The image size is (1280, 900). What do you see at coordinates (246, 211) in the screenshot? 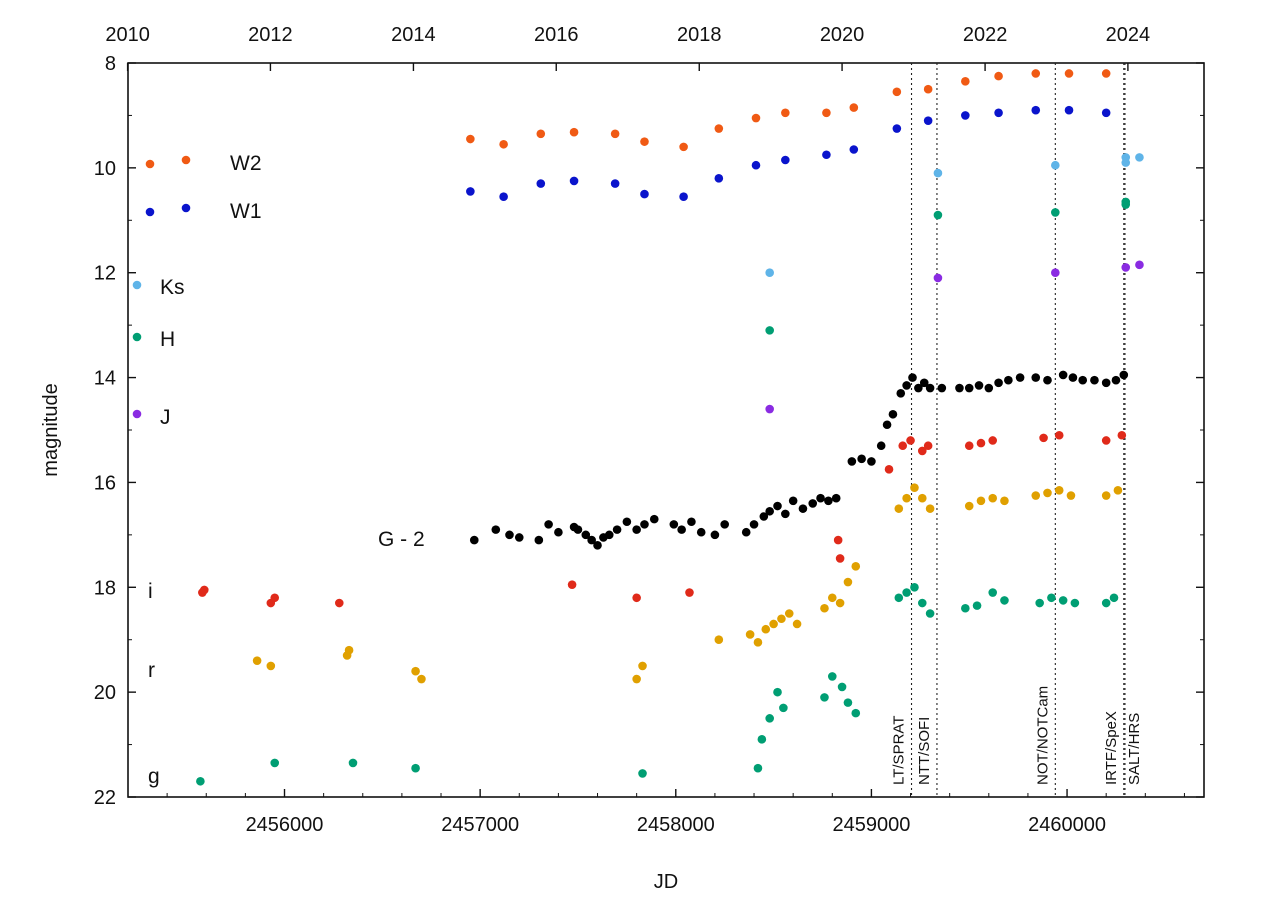
I see `legend-label: W1` at bounding box center [246, 211].